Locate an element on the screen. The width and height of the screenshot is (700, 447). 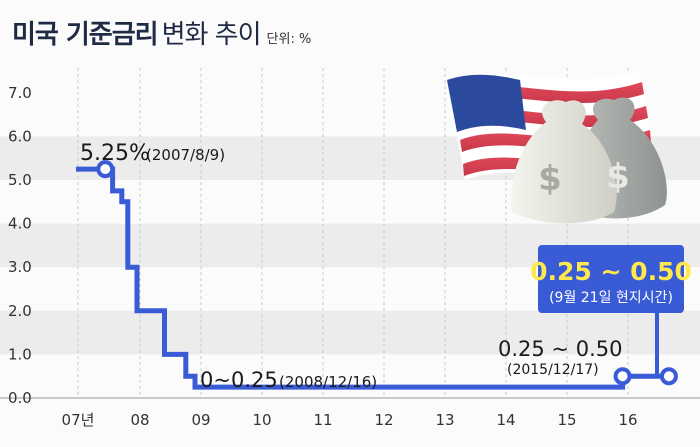
annotation-2008: 0~0.25 (2008/12/16) is located at coordinates (288, 380).